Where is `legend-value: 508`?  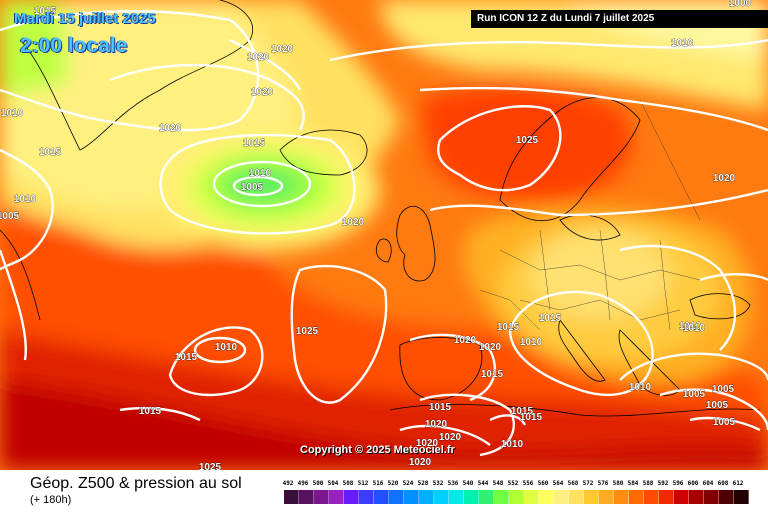
legend-value: 508 is located at coordinates (348, 483).